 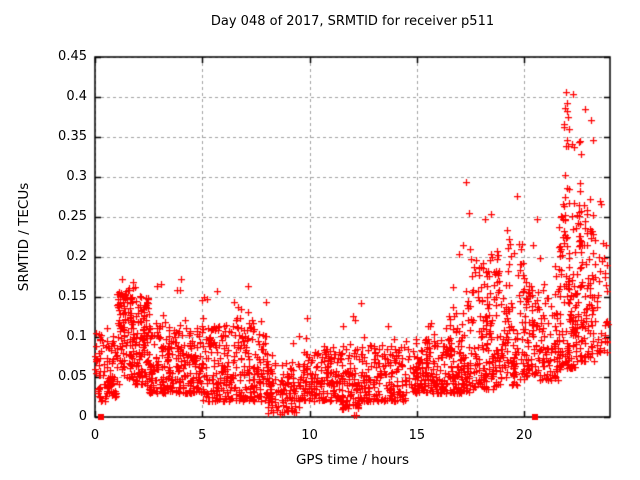 I want to click on x-tick-label: 20, so click(x=524, y=435).